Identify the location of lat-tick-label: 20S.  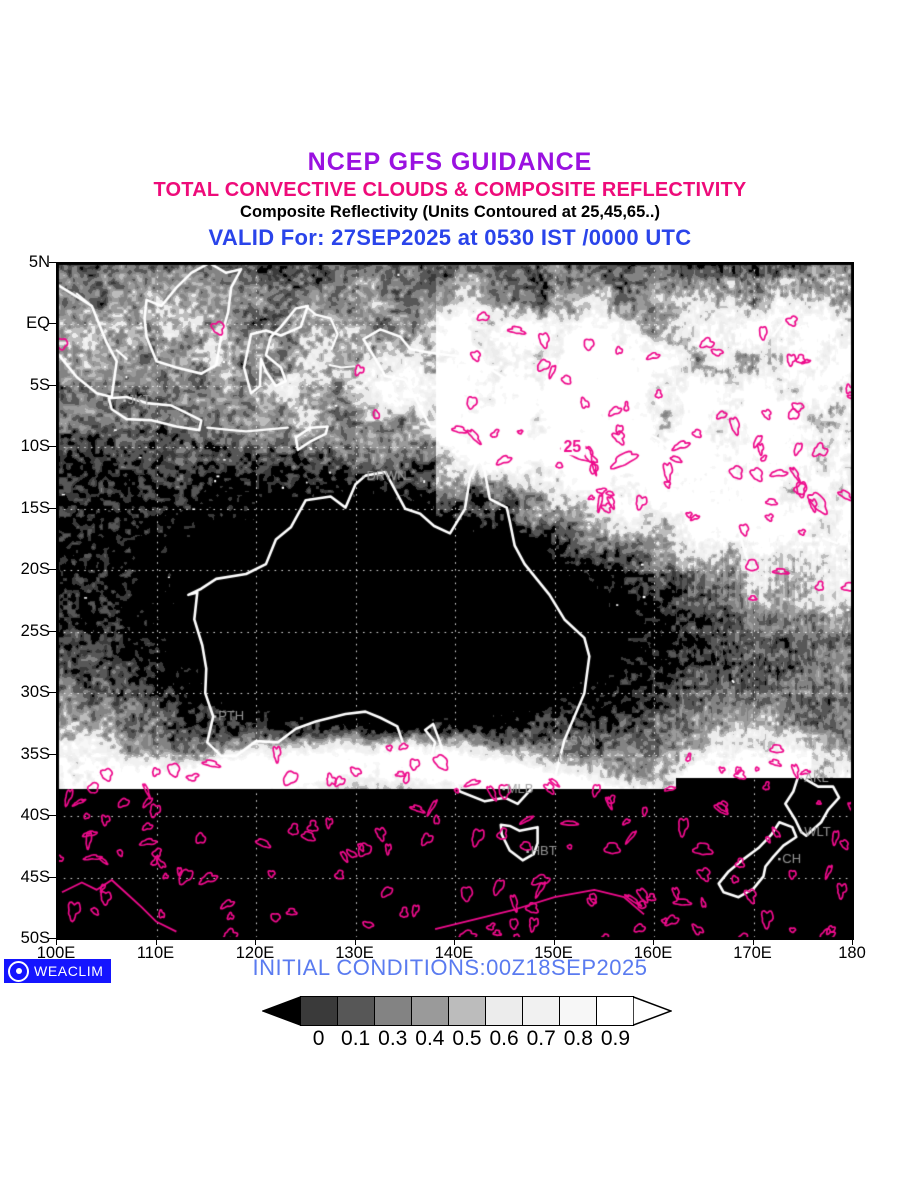
(35, 569).